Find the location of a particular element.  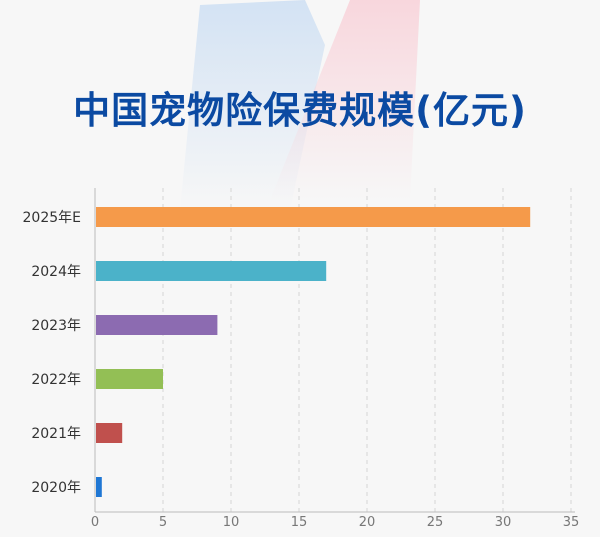

x-tick-label: 0 is located at coordinates (95, 522).